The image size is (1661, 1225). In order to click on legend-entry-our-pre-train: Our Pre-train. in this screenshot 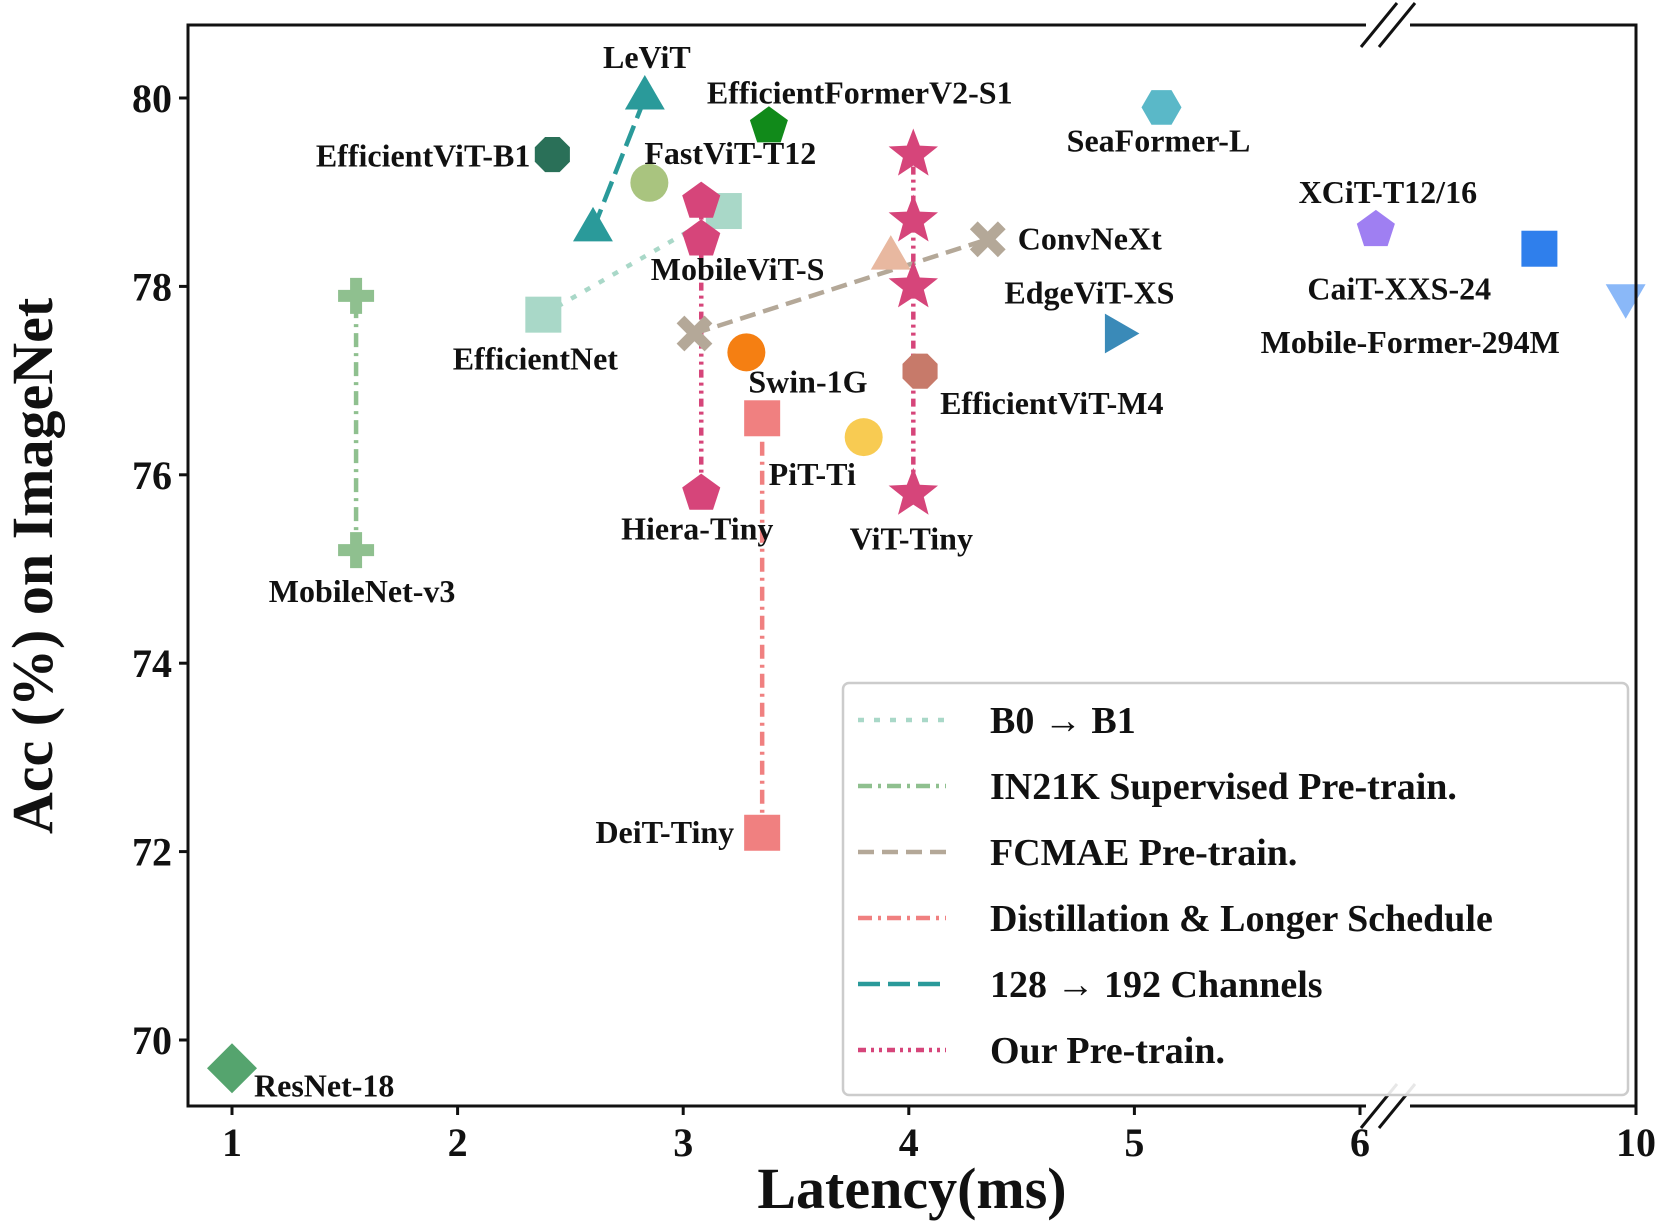, I will do `click(1041, 1051)`.